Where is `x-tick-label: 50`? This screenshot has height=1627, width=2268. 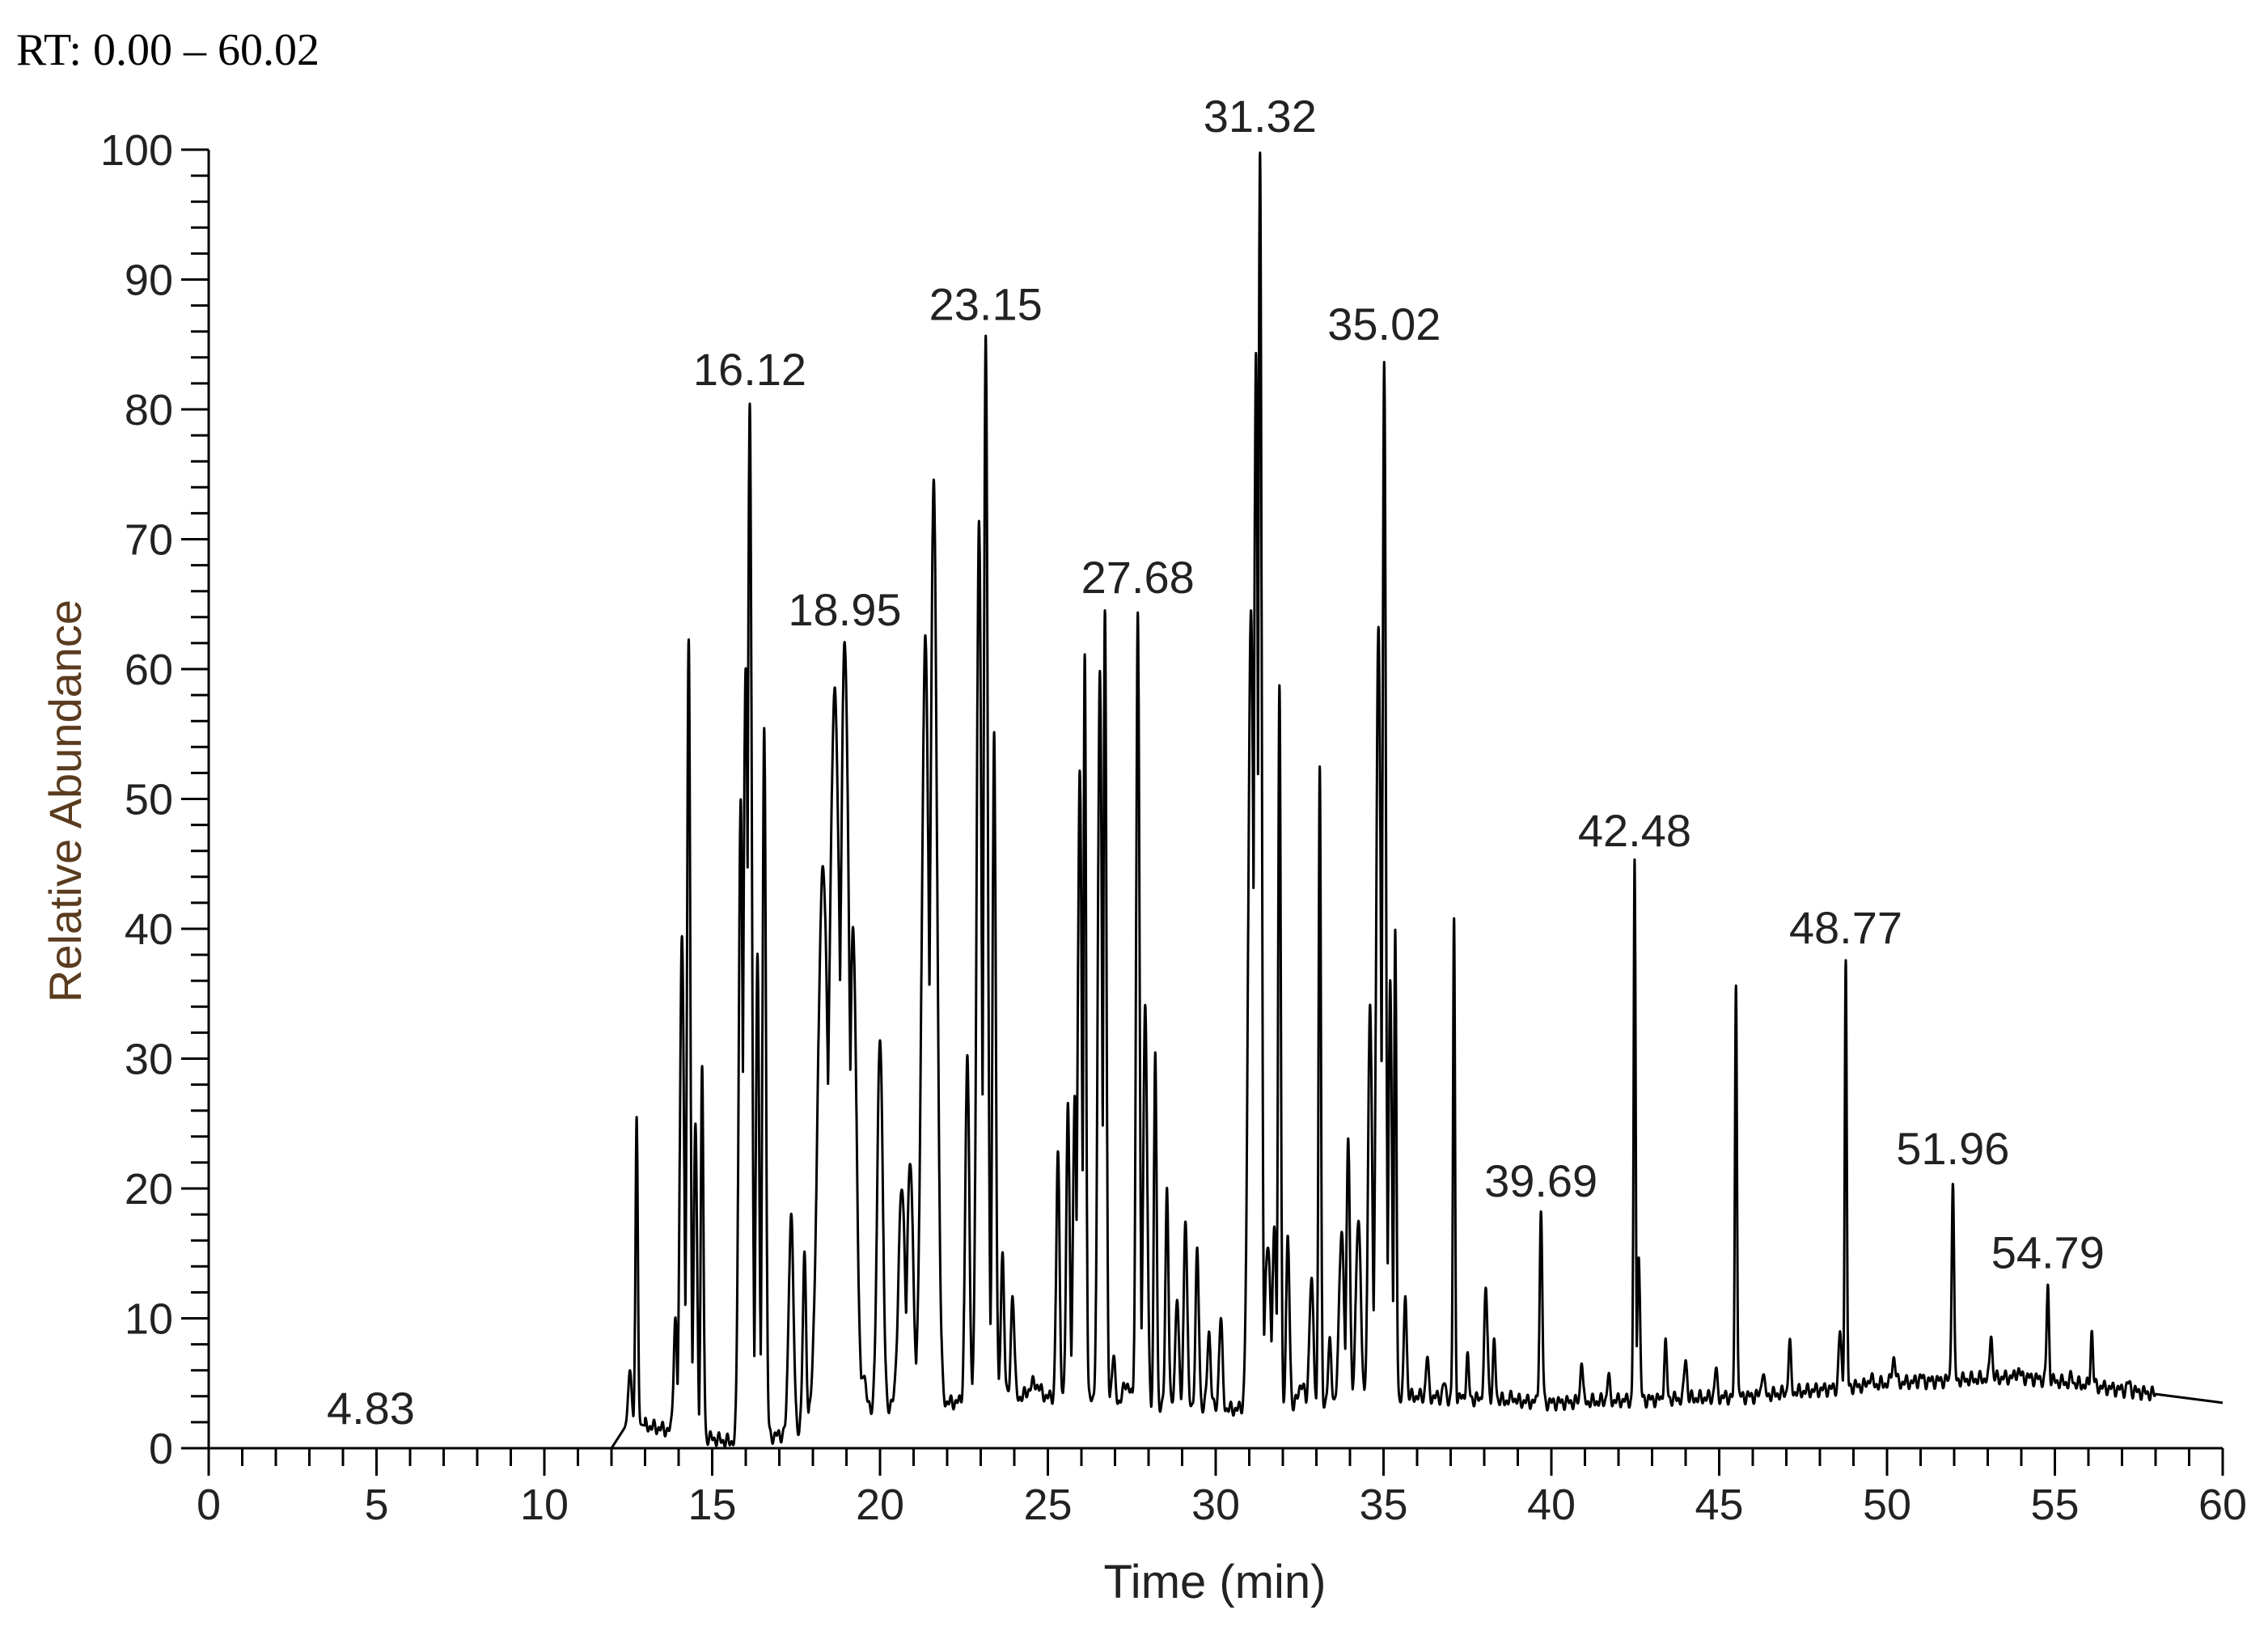 x-tick-label: 50 is located at coordinates (1887, 1505).